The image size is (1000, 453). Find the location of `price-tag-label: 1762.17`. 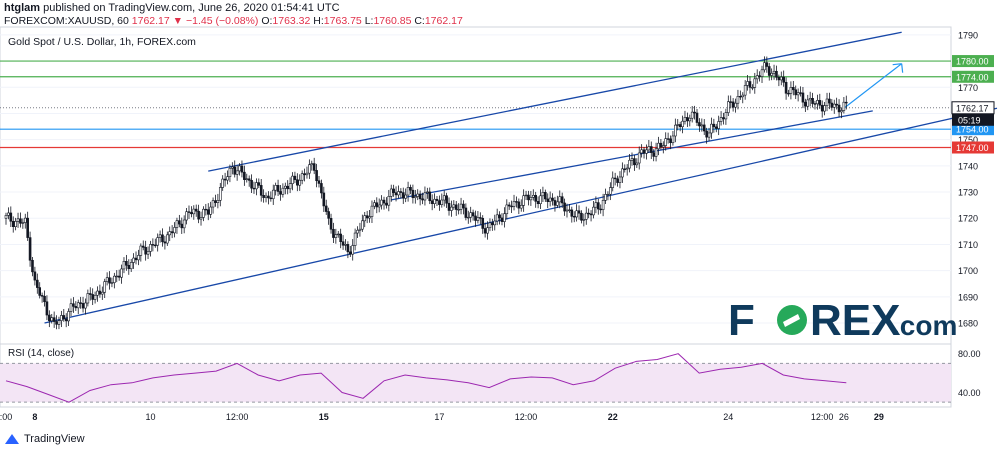

price-tag-label: 1762.17 is located at coordinates (972, 108).